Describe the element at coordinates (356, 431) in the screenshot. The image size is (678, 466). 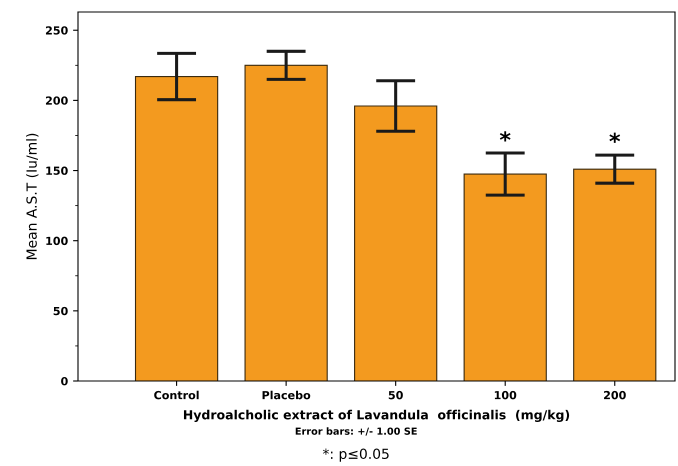
I see `text: Error bars: +/- 1.00 SE` at that location.